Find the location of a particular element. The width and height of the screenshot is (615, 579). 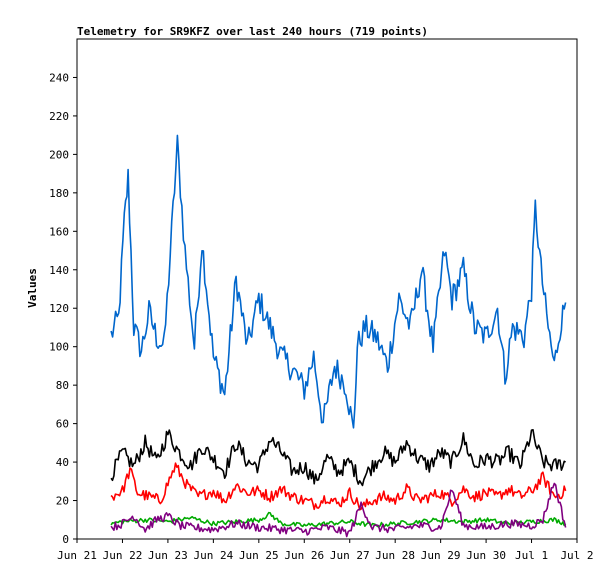

x-tick-label: Jun 25 is located at coordinates (259, 555).